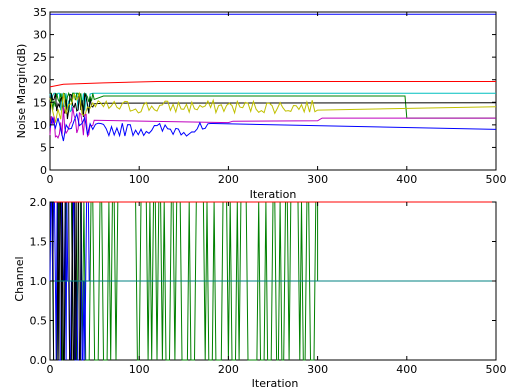 This screenshot has width=506, height=392. Describe the element at coordinates (19, 278) in the screenshot. I see `channel-y-axis-label: Channel` at that location.